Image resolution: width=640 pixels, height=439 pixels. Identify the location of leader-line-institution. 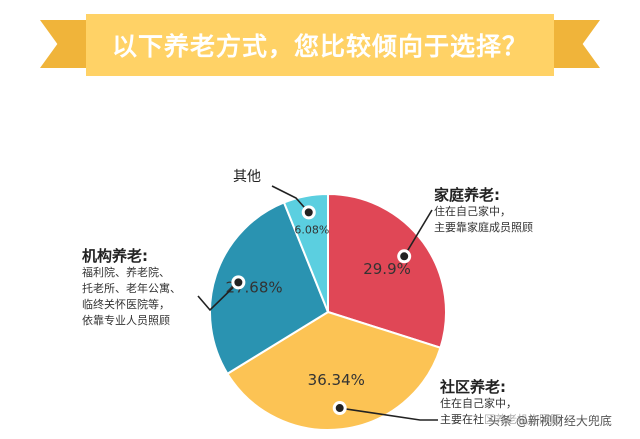
(218, 296).